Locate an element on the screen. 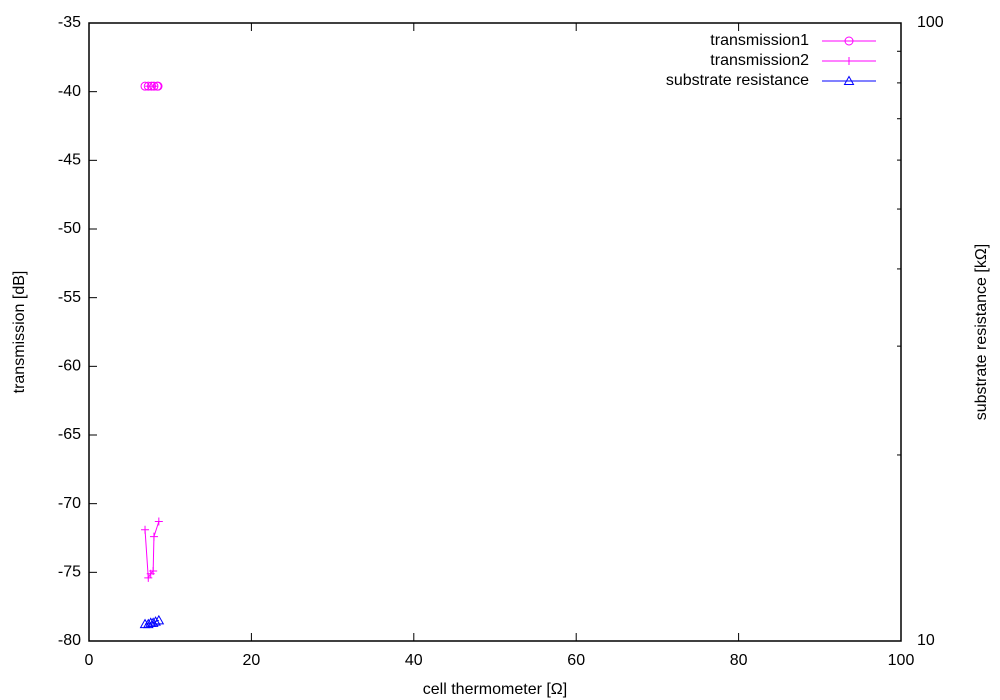 This screenshot has width=1000, height=700. x-tick-label: 60 is located at coordinates (576, 660).